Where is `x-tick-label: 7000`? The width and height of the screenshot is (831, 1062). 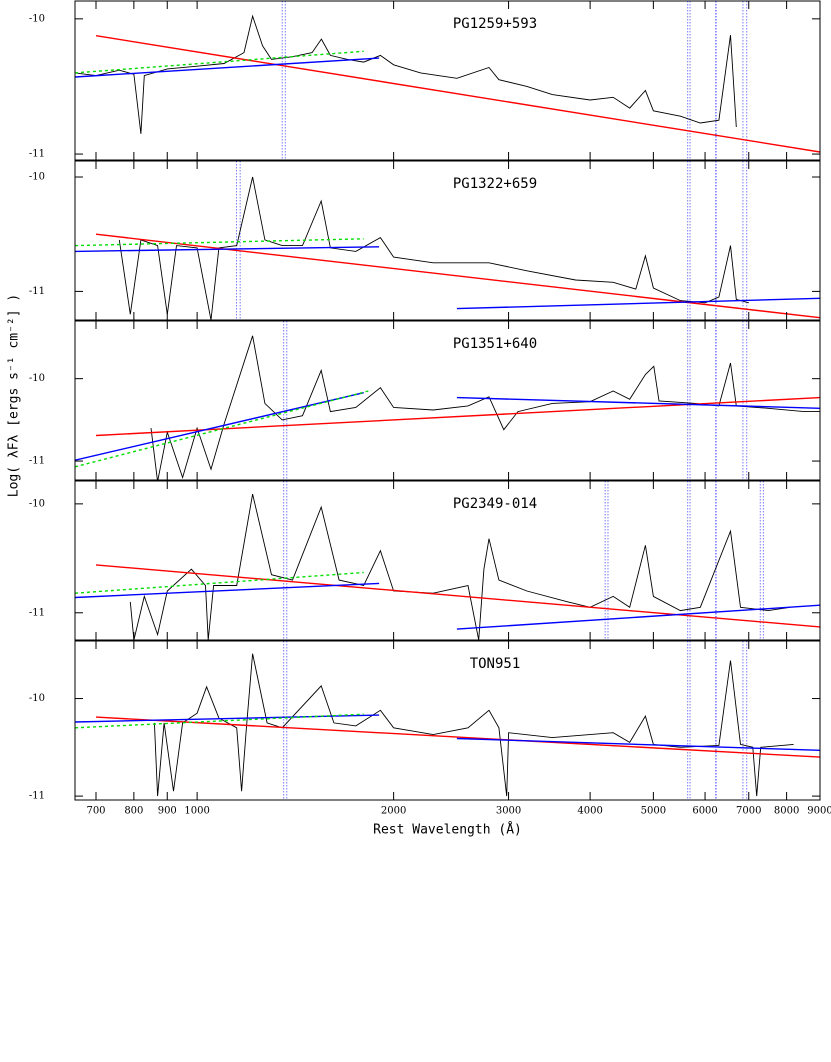
x-tick-label: 7000 is located at coordinates (748, 811).